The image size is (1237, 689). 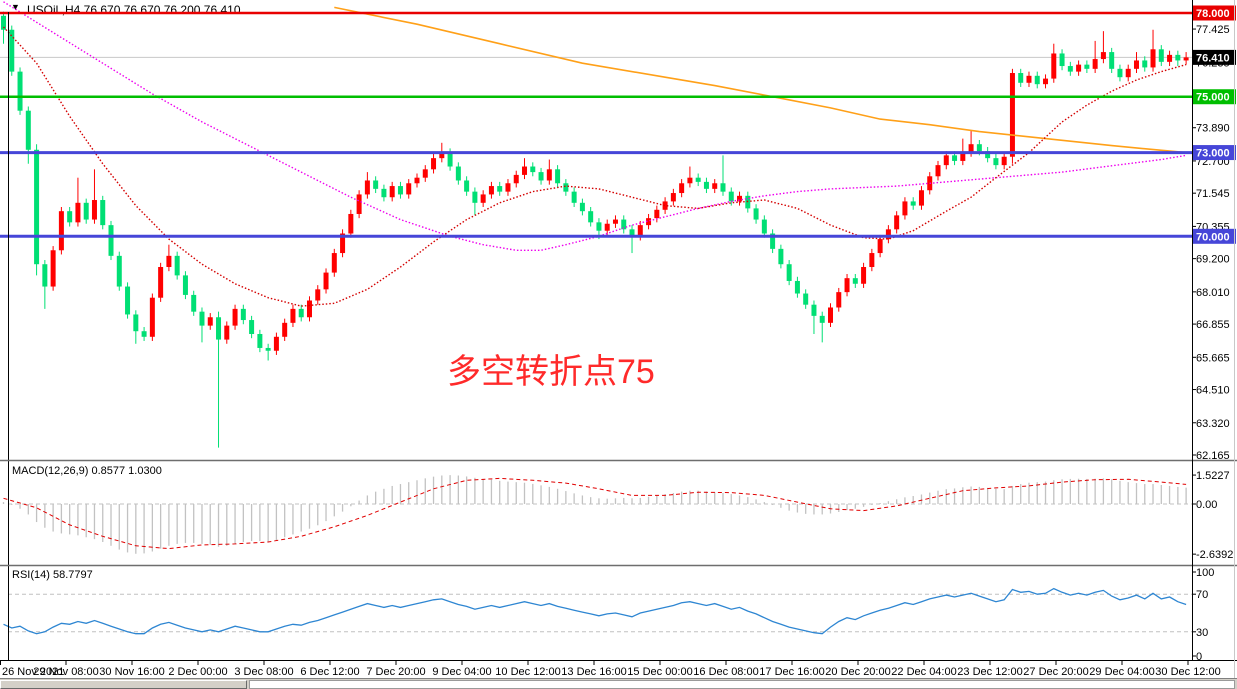 What do you see at coordinates (1213, 456) in the screenshot?
I see `price-tick-label: 62.165` at bounding box center [1213, 456].